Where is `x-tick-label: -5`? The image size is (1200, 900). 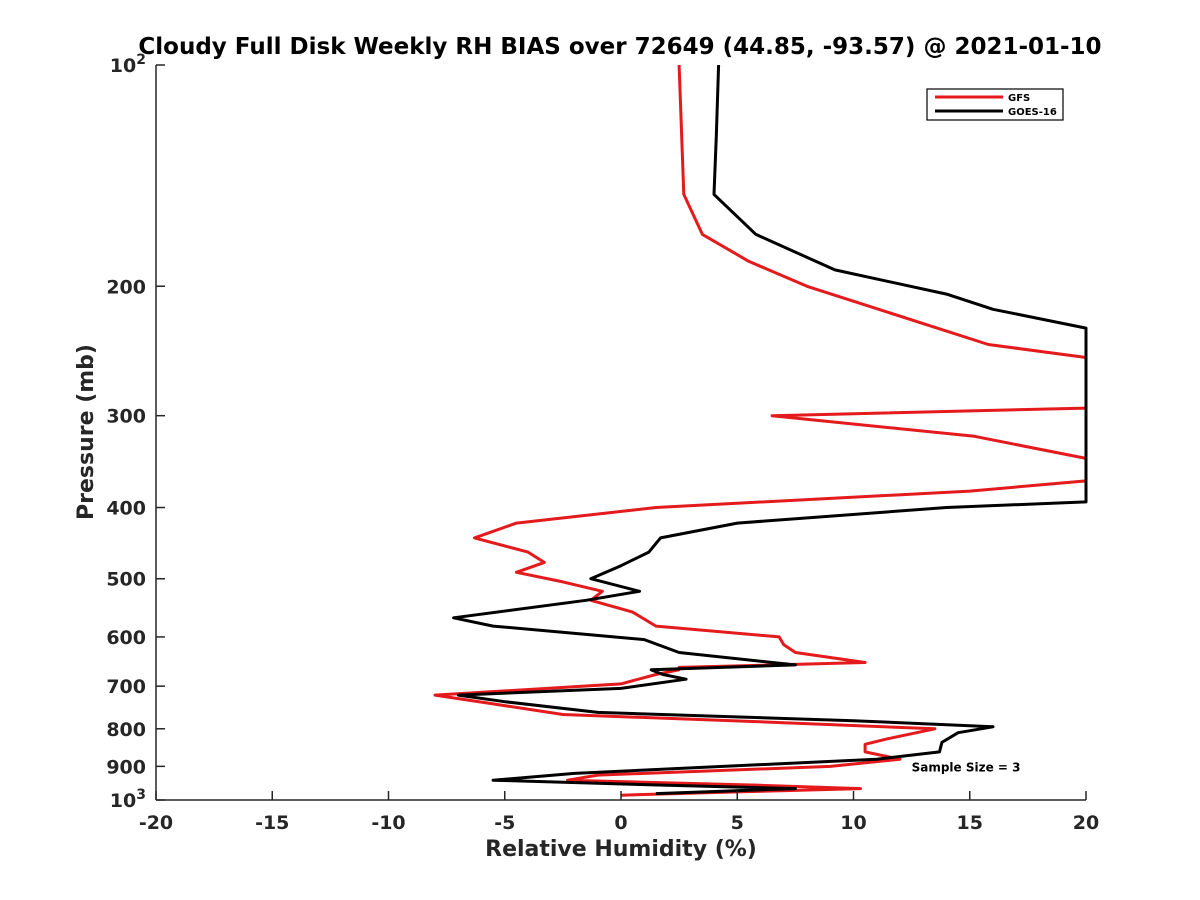
x-tick-label: -5 is located at coordinates (504, 823).